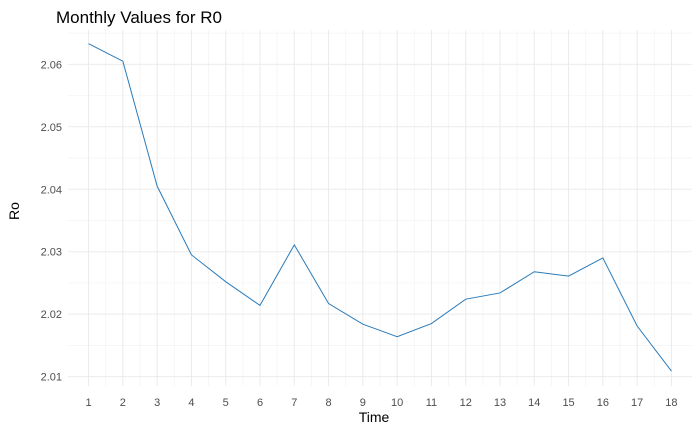 This screenshot has height=432, width=700. What do you see at coordinates (139, 17) in the screenshot?
I see `chart-title: Monthly Values for R0` at bounding box center [139, 17].